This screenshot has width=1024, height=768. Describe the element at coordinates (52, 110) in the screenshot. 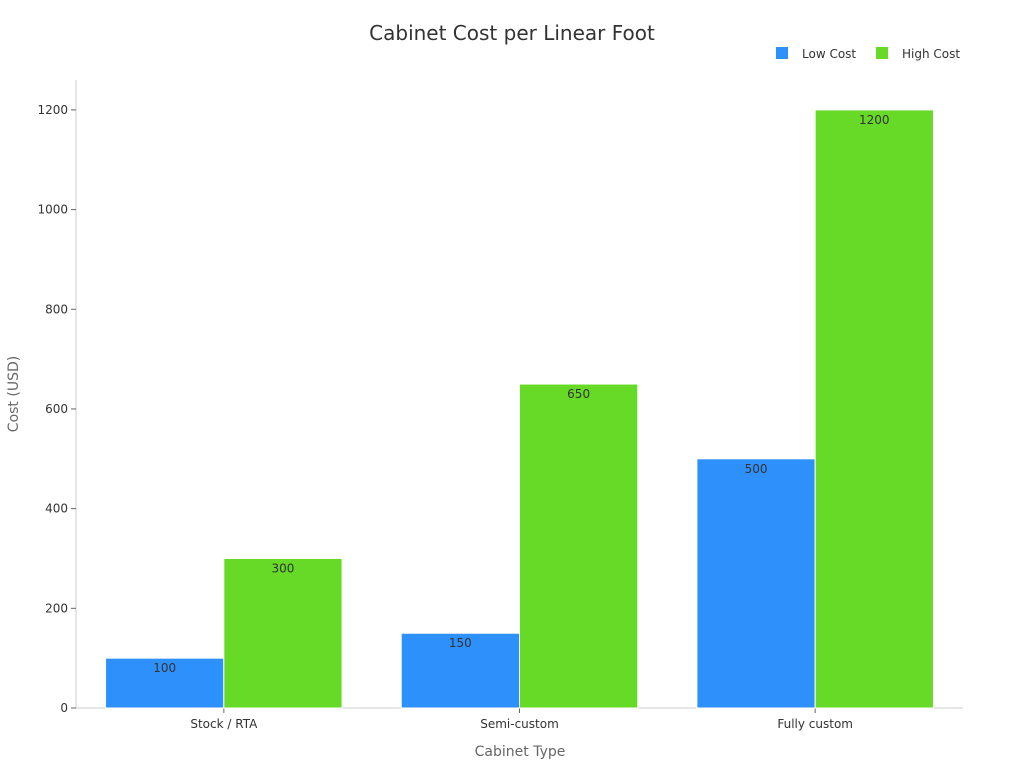

I see `y-tick-label: 1200` at that location.